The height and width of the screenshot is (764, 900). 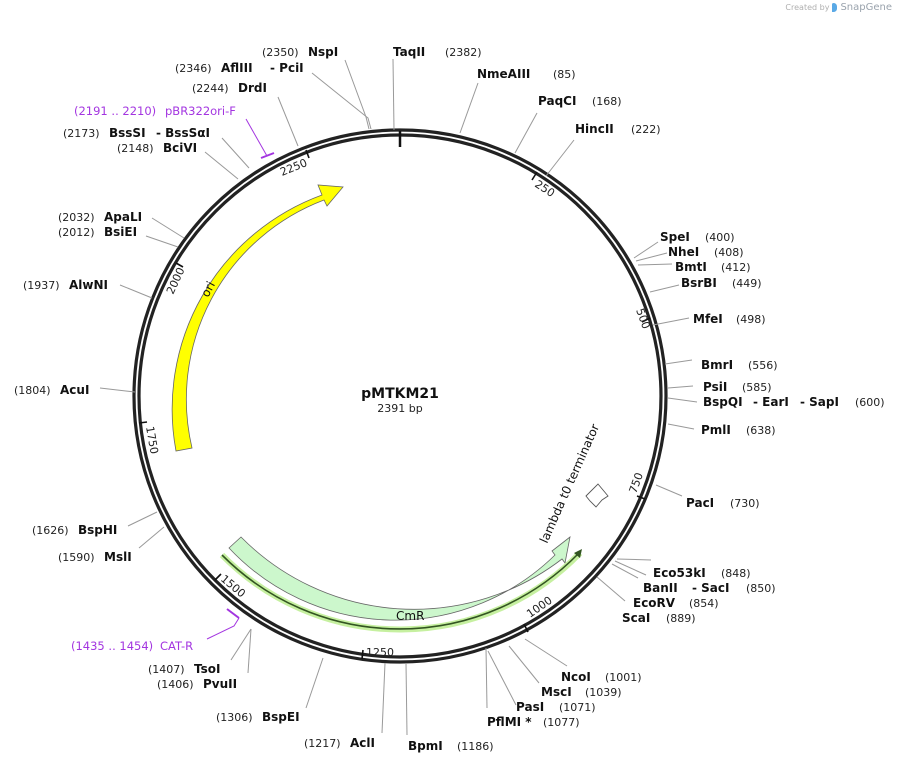 I want to click on svg-text: (2173), so click(x=81, y=133).